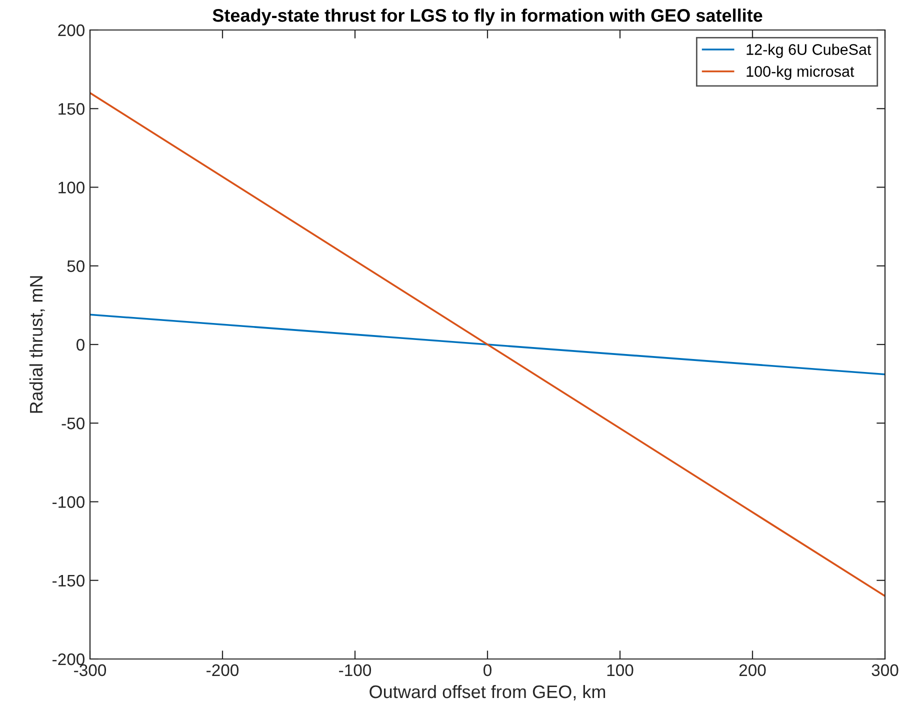 This screenshot has height=717, width=913. I want to click on y-tick-label: -100, so click(68, 502).